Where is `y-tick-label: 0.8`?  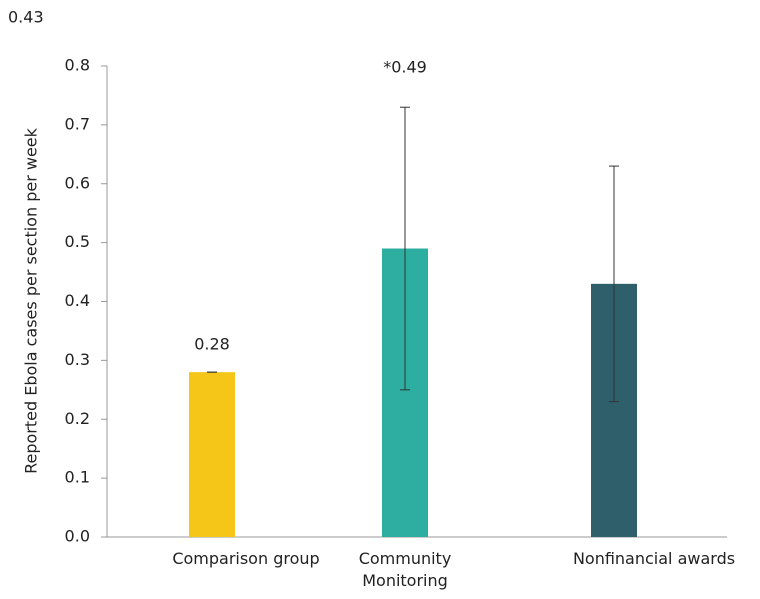 y-tick-label: 0.8 is located at coordinates (77, 65).